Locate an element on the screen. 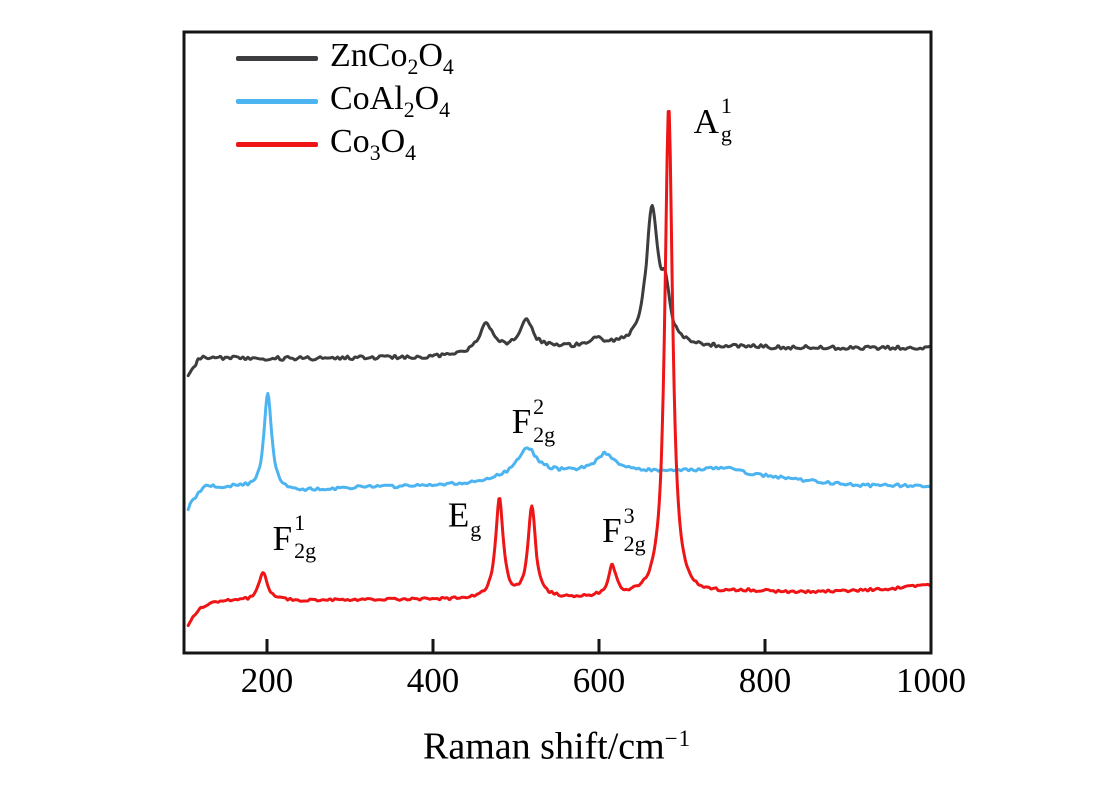 Image resolution: width=1102 pixels, height=787 pixels. peak-label-symbol: A is located at coordinates (706, 121).